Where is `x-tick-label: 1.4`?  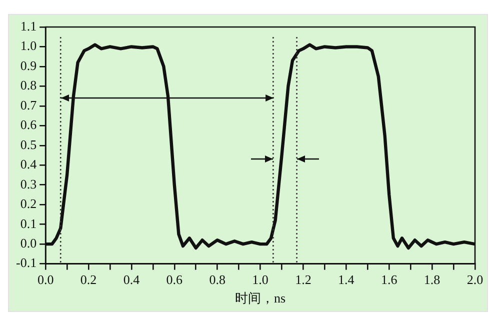 x-tick-label: 1.4 is located at coordinates (346, 280).